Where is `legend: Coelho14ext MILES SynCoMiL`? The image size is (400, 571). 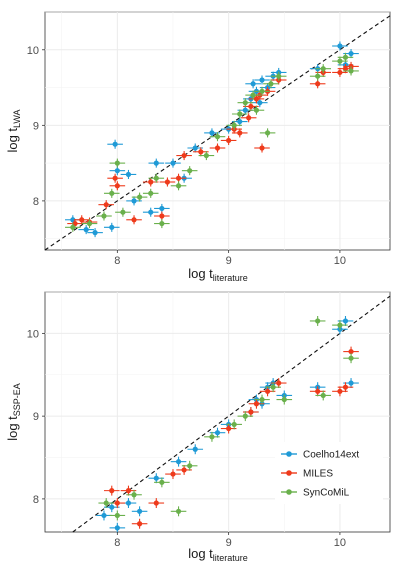 legend: Coelho14ext MILES SynCoMiL is located at coordinates (329, 473).